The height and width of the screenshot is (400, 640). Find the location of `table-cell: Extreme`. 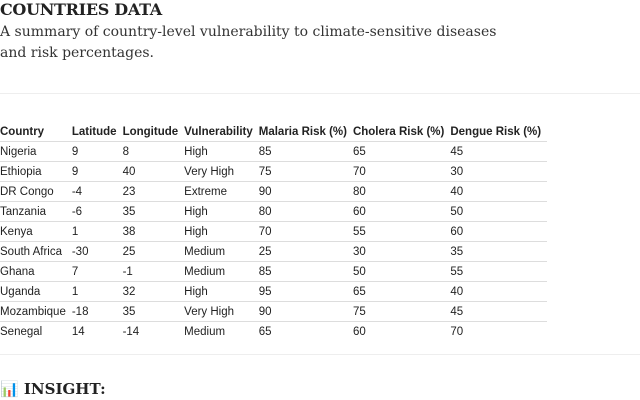

table-cell: Extreme is located at coordinates (221, 191).